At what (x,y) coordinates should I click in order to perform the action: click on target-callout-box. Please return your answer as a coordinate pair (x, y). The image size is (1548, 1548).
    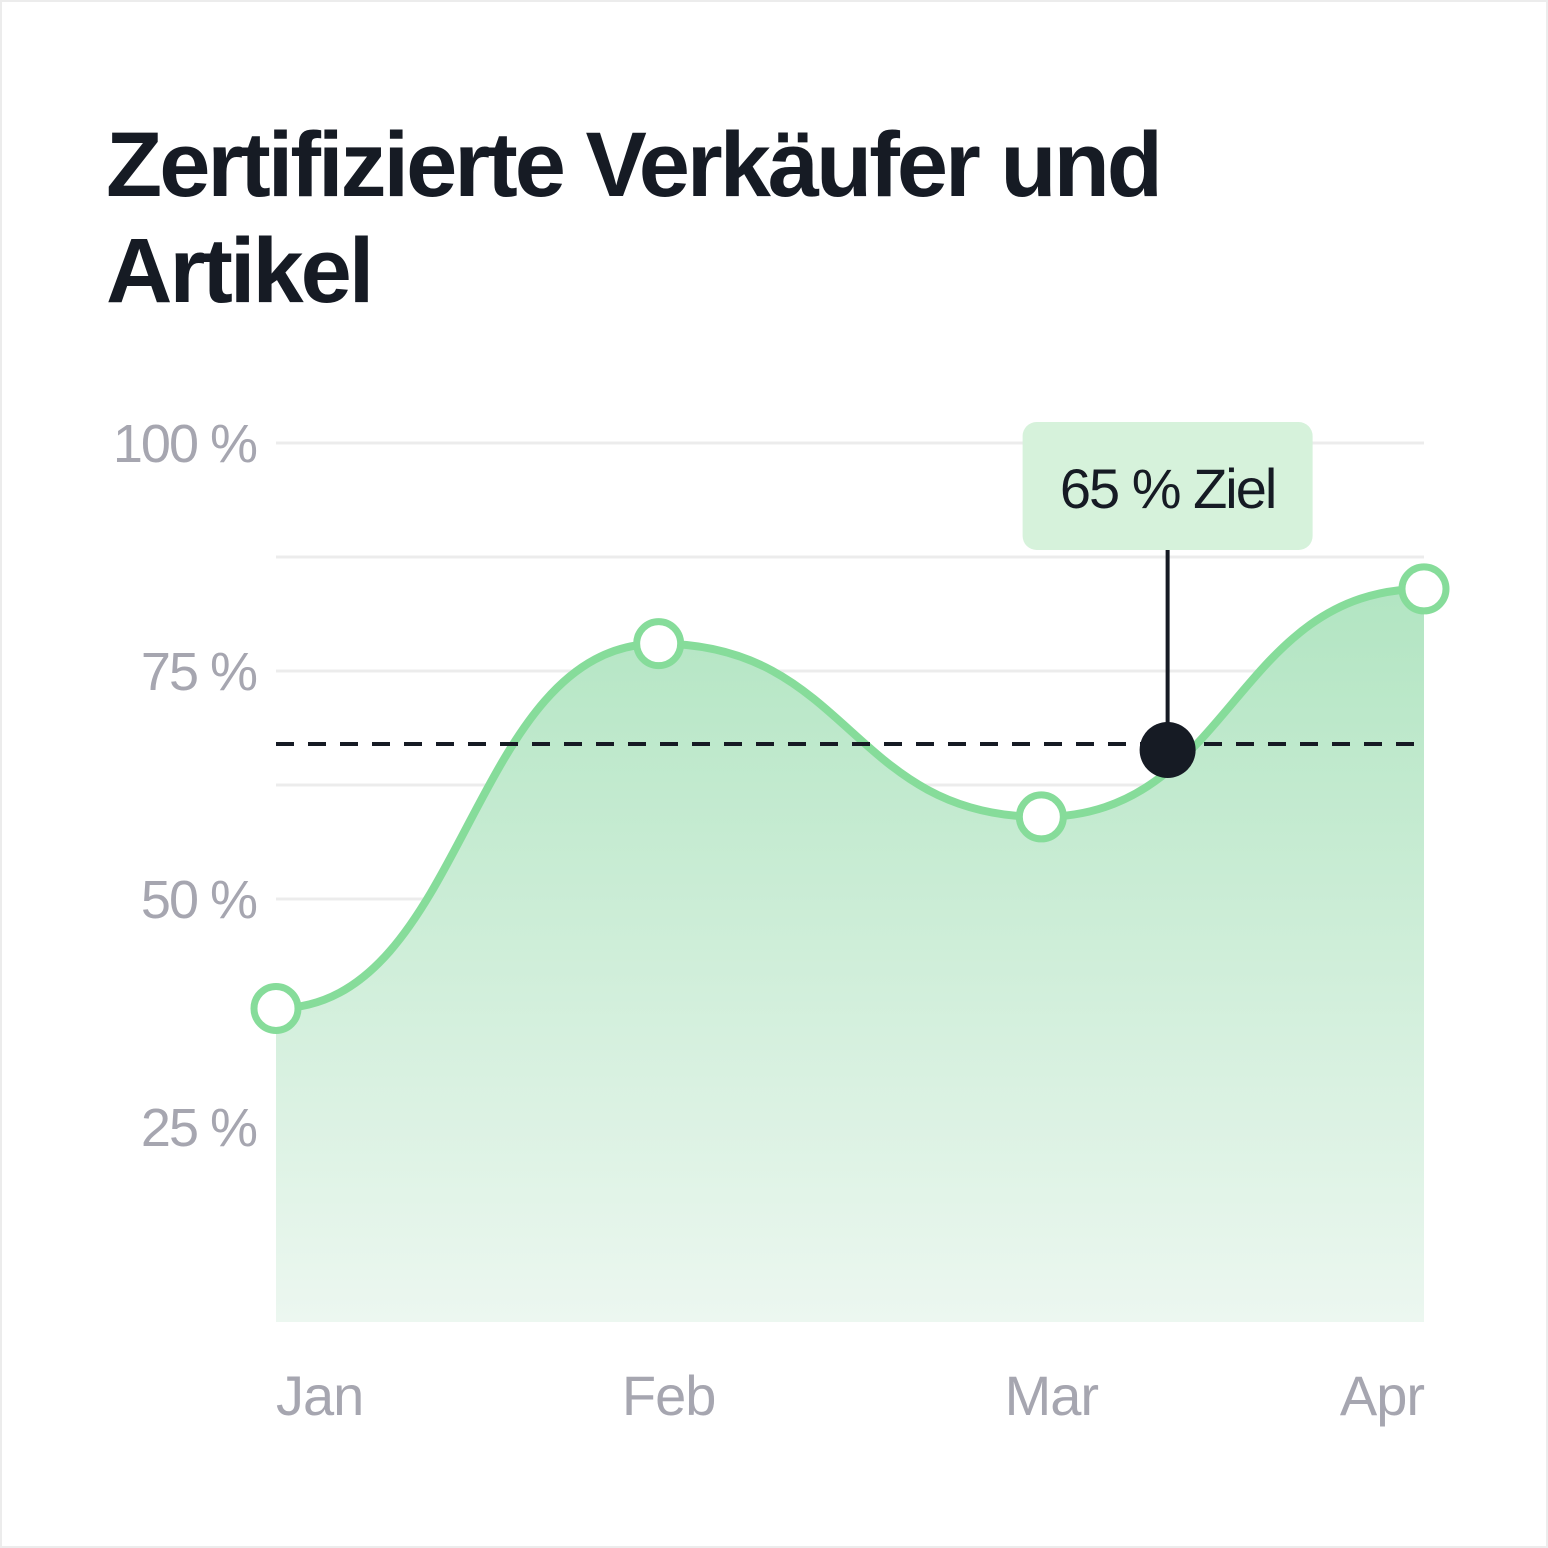
    Looking at the image, I should click on (1167, 486).